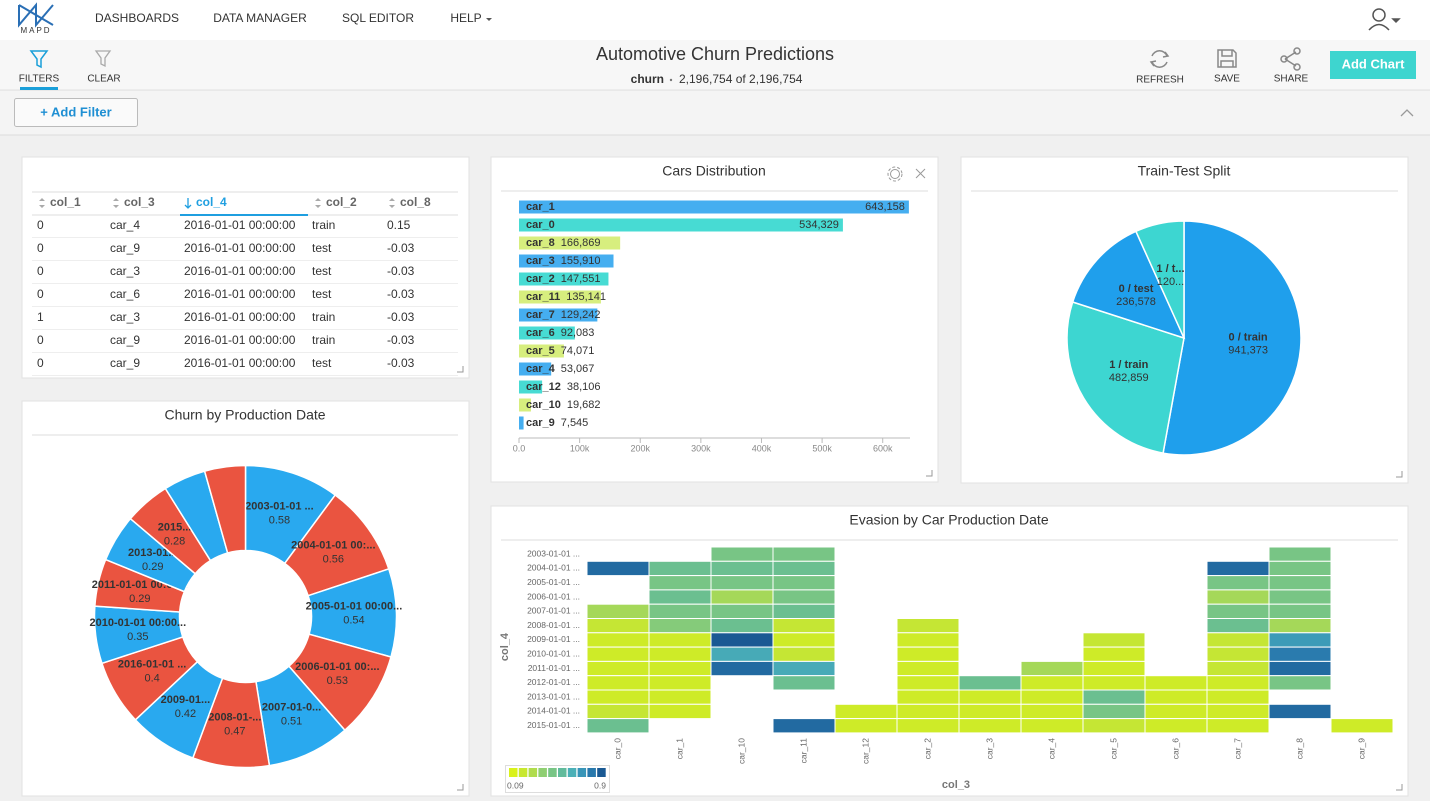 The width and height of the screenshot is (1430, 801). Describe the element at coordinates (540, 207) in the screenshot. I see `bar-label: car_1` at that location.